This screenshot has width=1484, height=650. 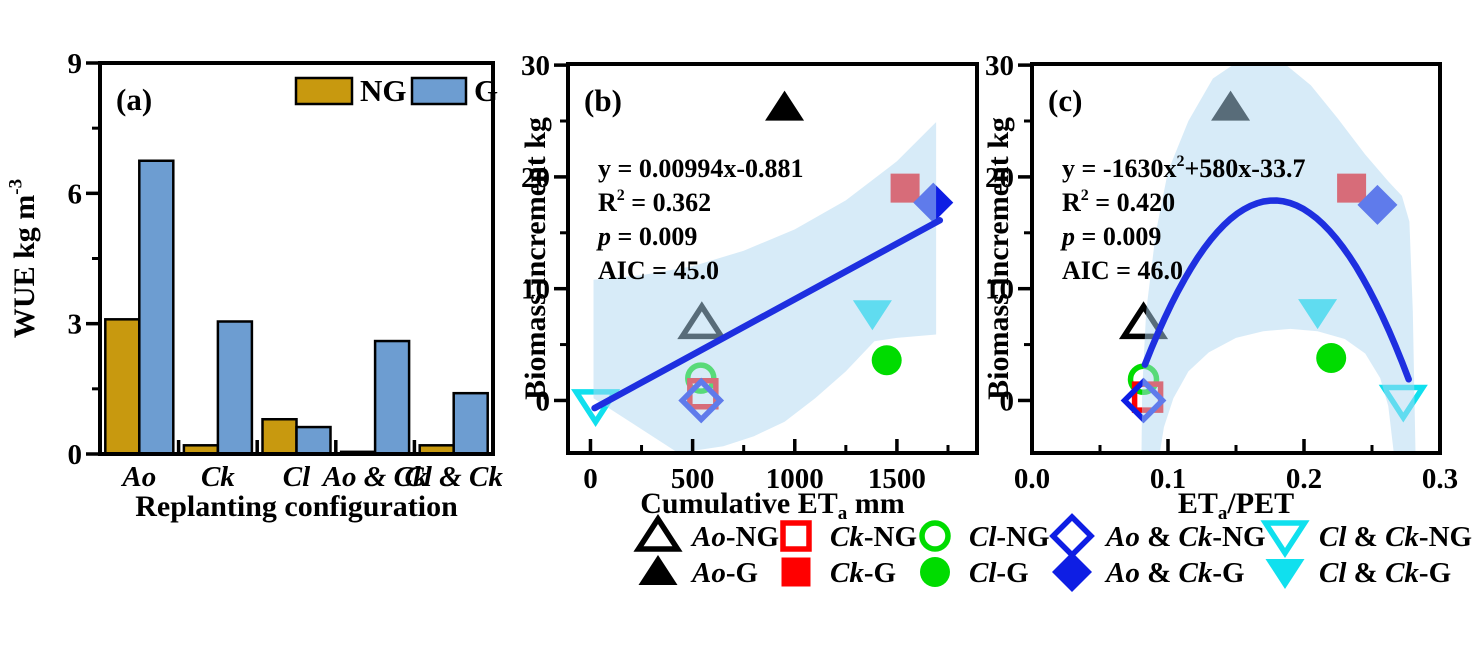 I want to click on bar-NG-Ao, so click(x=122, y=387).